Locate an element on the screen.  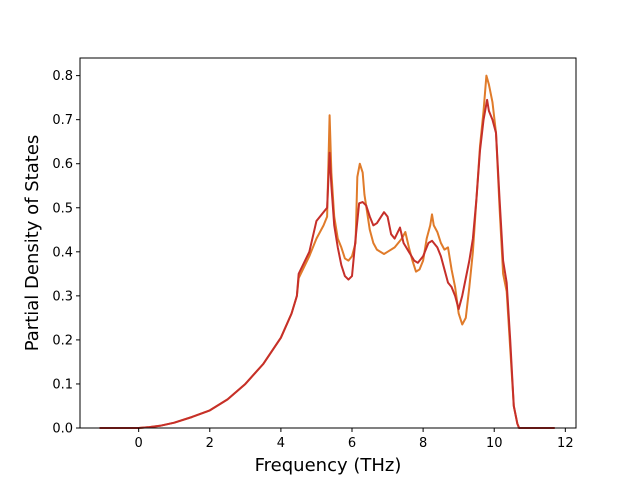
x-tick-label: 2 is located at coordinates (210, 443).